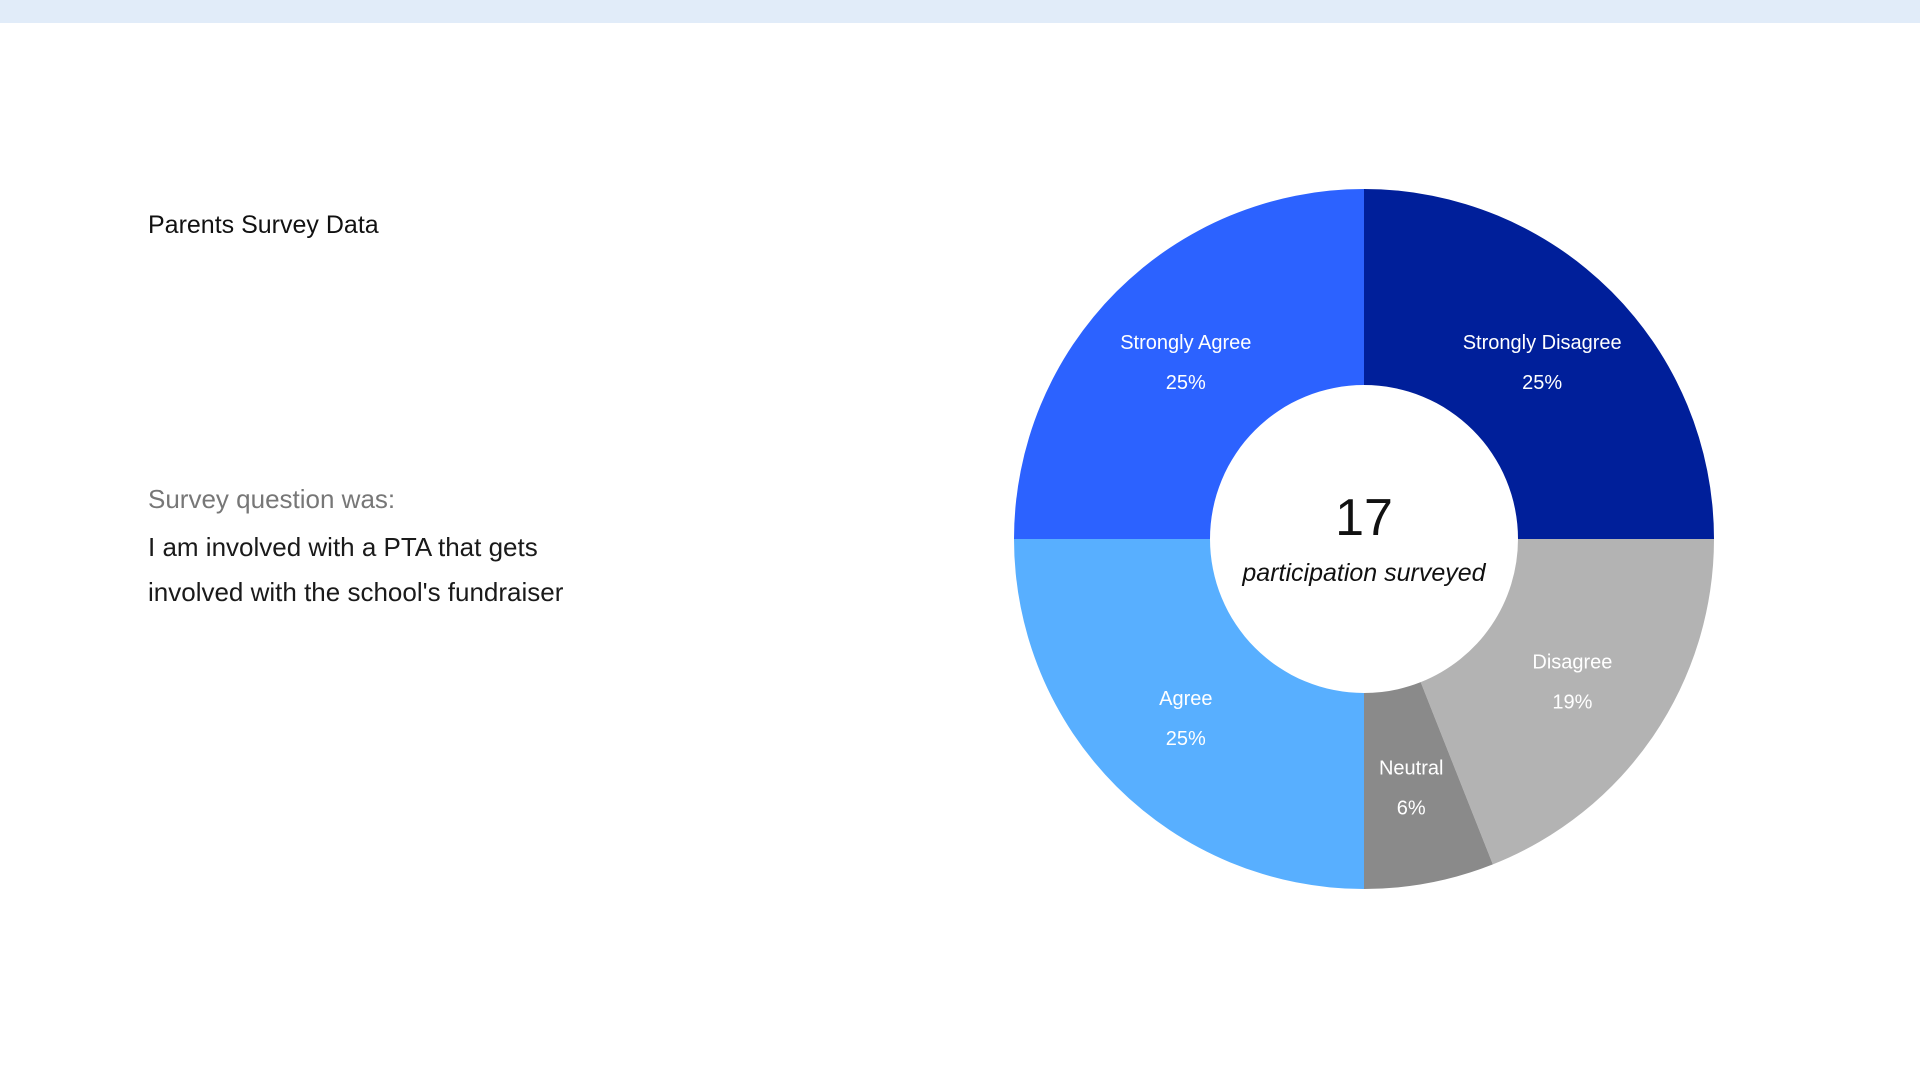 This screenshot has height=1080, width=1920. I want to click on survey-question-label: Survey question was:, so click(272, 499).